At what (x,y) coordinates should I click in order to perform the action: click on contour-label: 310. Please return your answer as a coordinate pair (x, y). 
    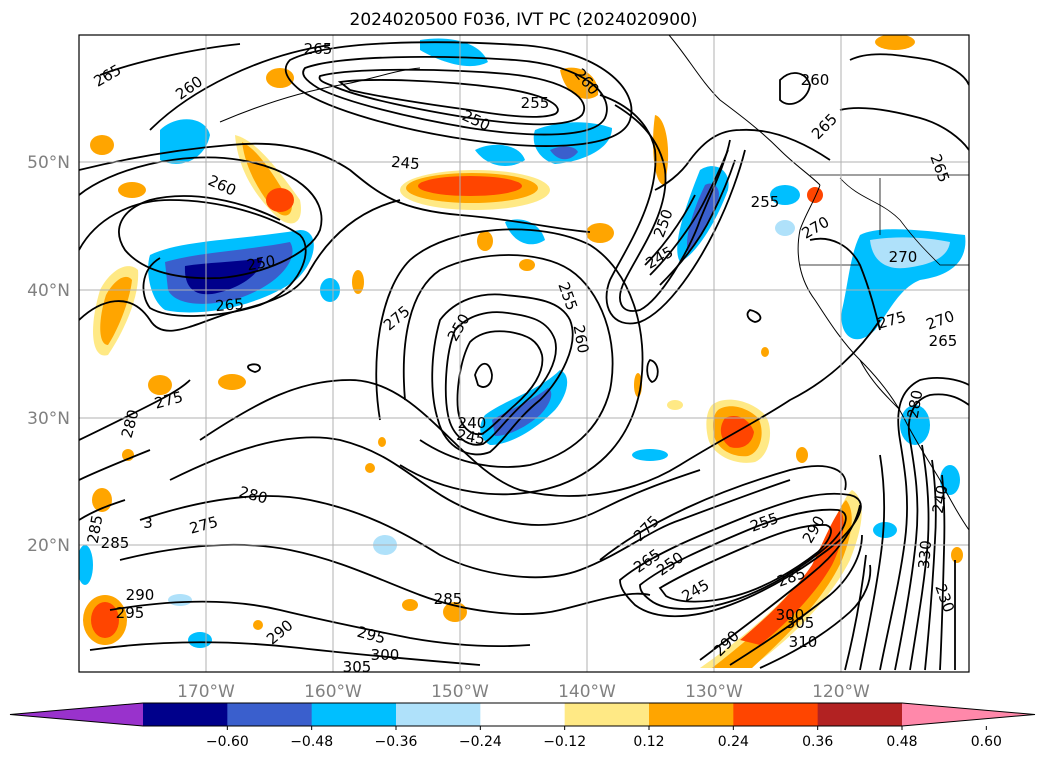
    Looking at the image, I should click on (803, 642).